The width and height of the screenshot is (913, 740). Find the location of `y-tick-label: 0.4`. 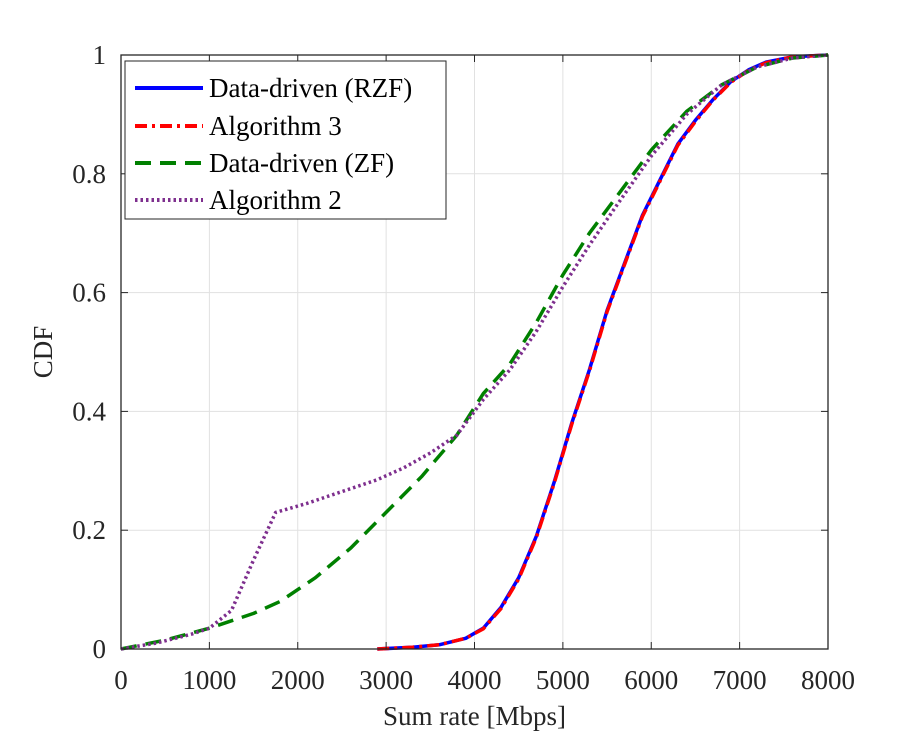

y-tick-label: 0.4 is located at coordinates (89, 411).